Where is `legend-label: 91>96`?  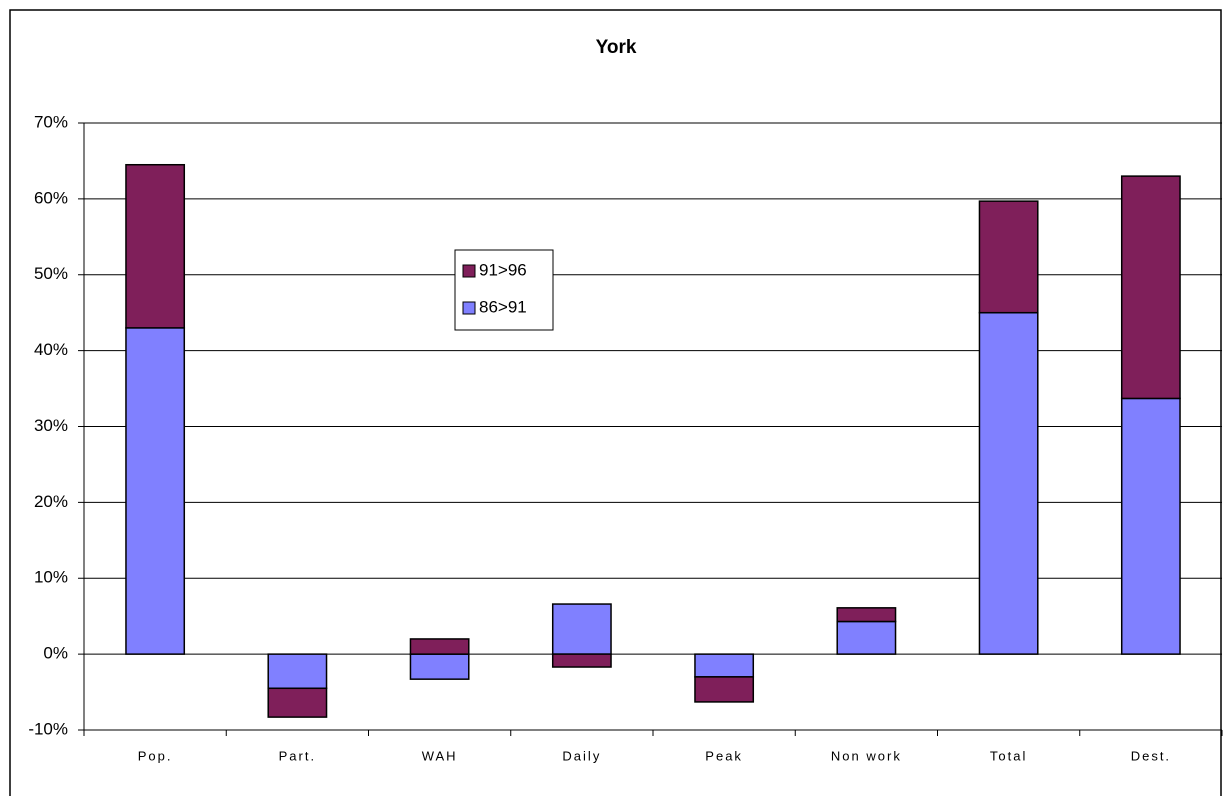
legend-label: 91>96 is located at coordinates (503, 269).